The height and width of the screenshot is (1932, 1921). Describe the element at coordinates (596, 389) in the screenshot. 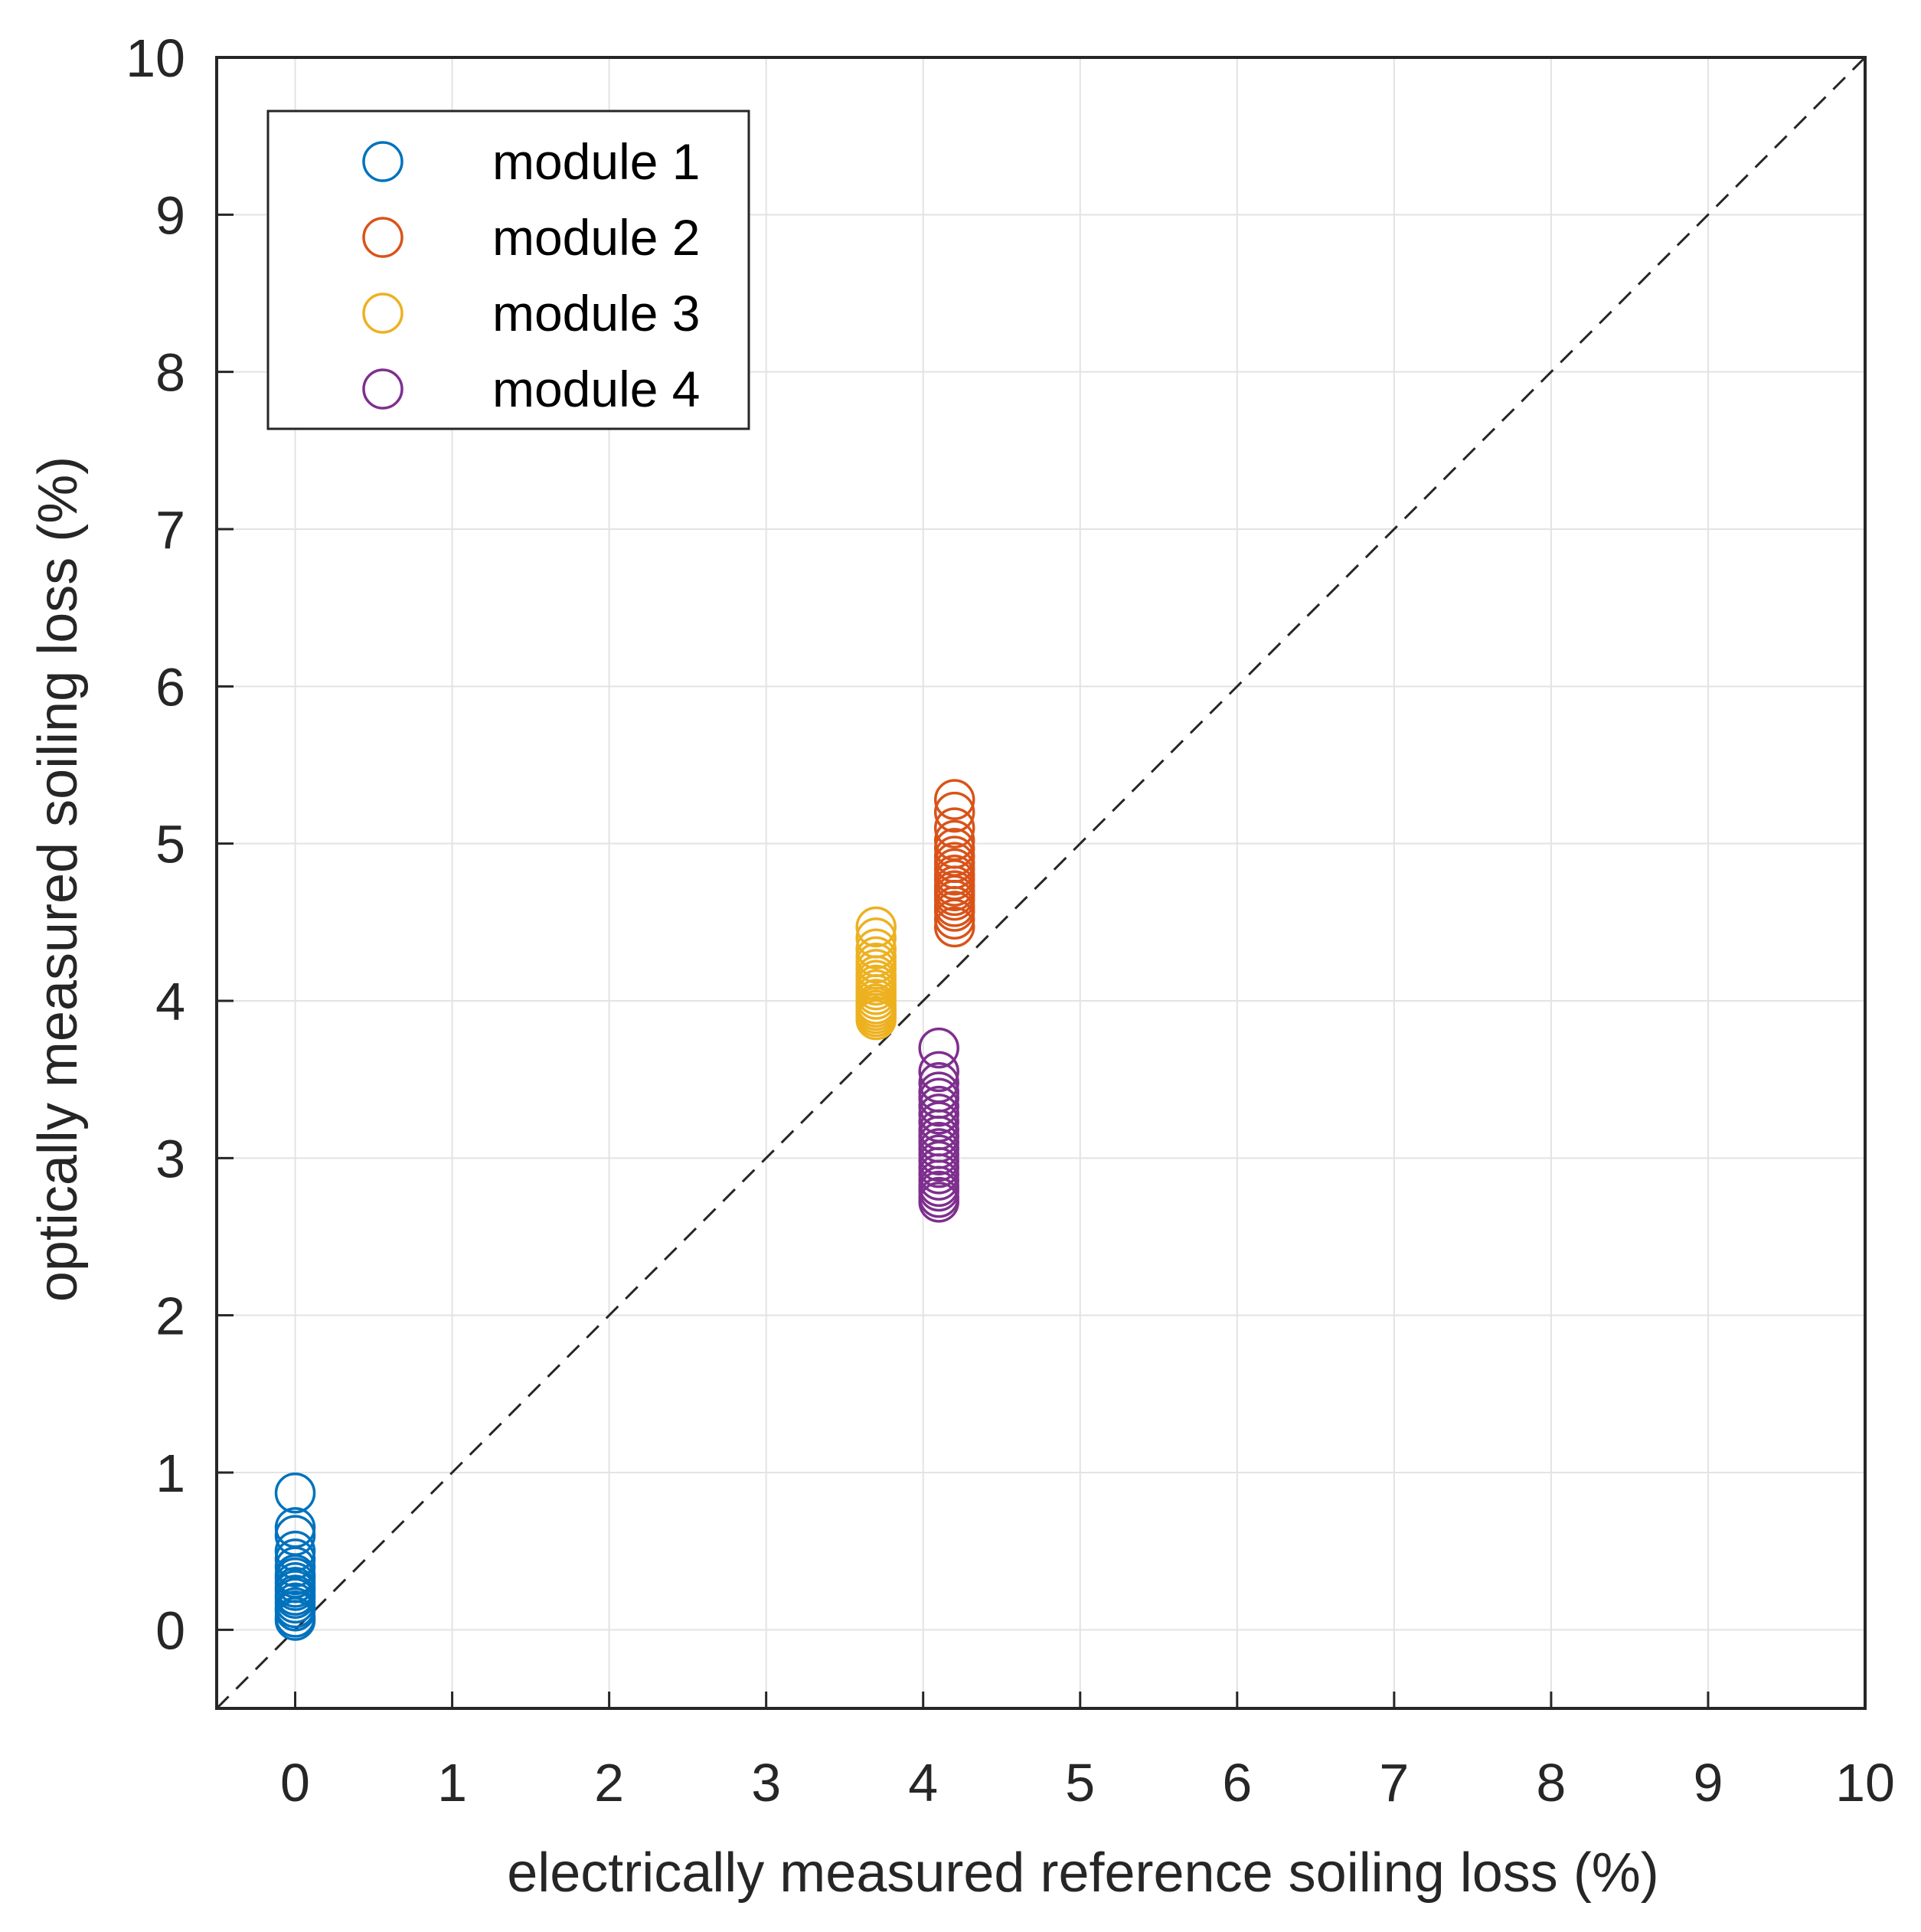

I see `legend-label-module-4: module 4` at that location.